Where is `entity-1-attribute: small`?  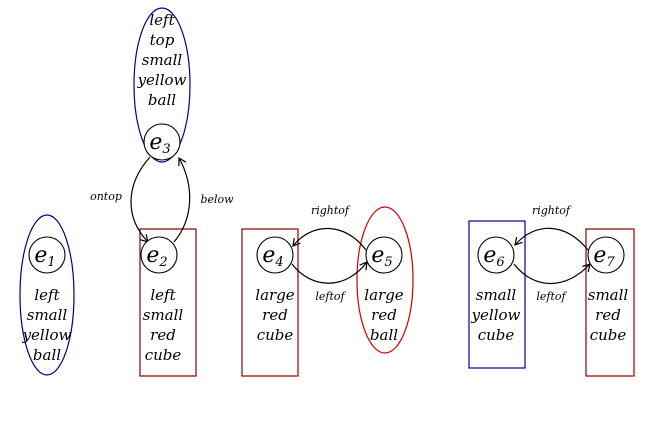
entity-1-attribute: small is located at coordinates (47, 315).